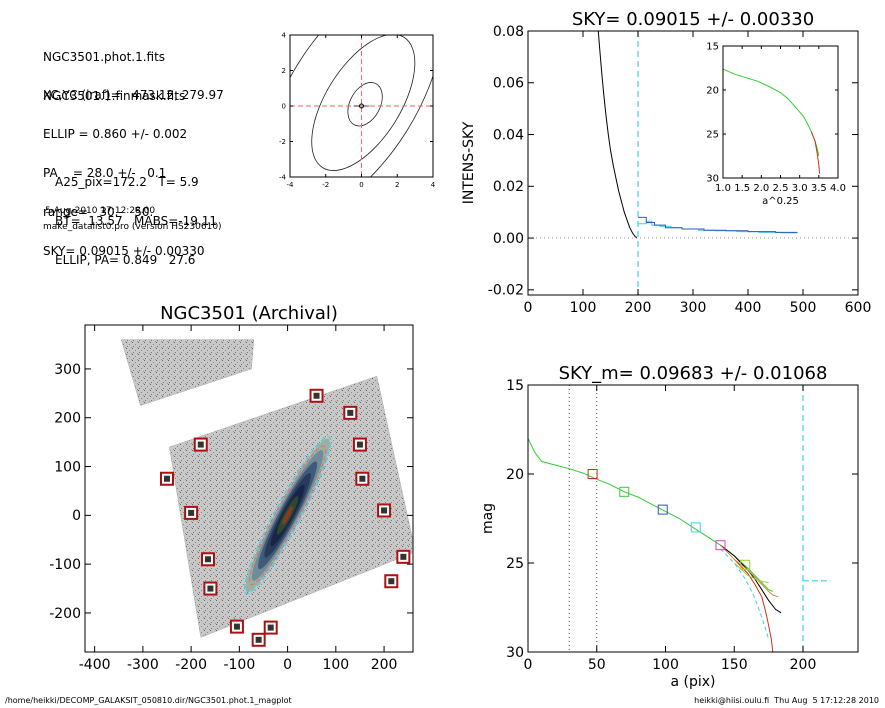 The width and height of the screenshot is (885, 708). What do you see at coordinates (287, 665) in the screenshot?
I see `image-x-tick-label: 0` at bounding box center [287, 665].